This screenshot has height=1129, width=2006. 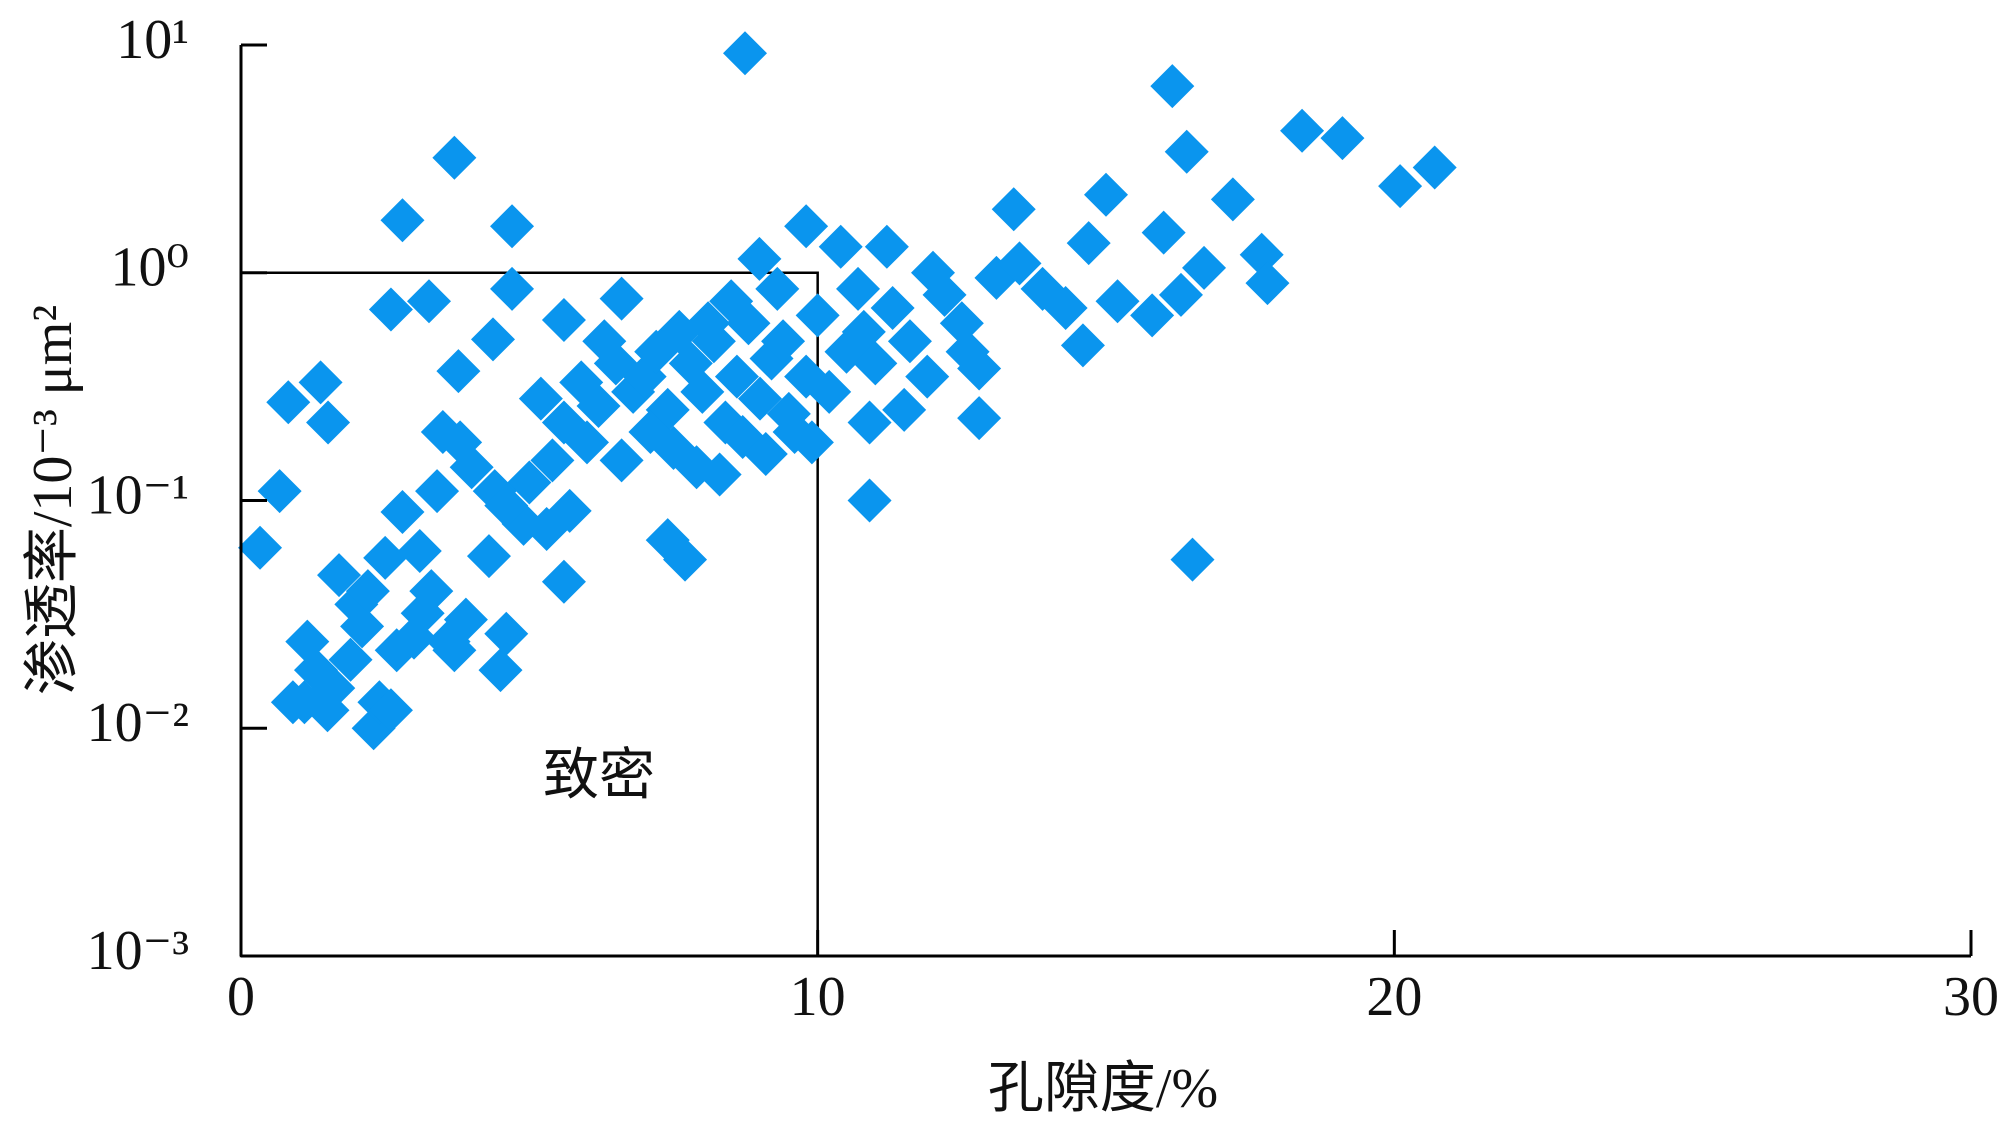 What do you see at coordinates (818, 997) in the screenshot?
I see `x-tick-label: 10` at bounding box center [818, 997].